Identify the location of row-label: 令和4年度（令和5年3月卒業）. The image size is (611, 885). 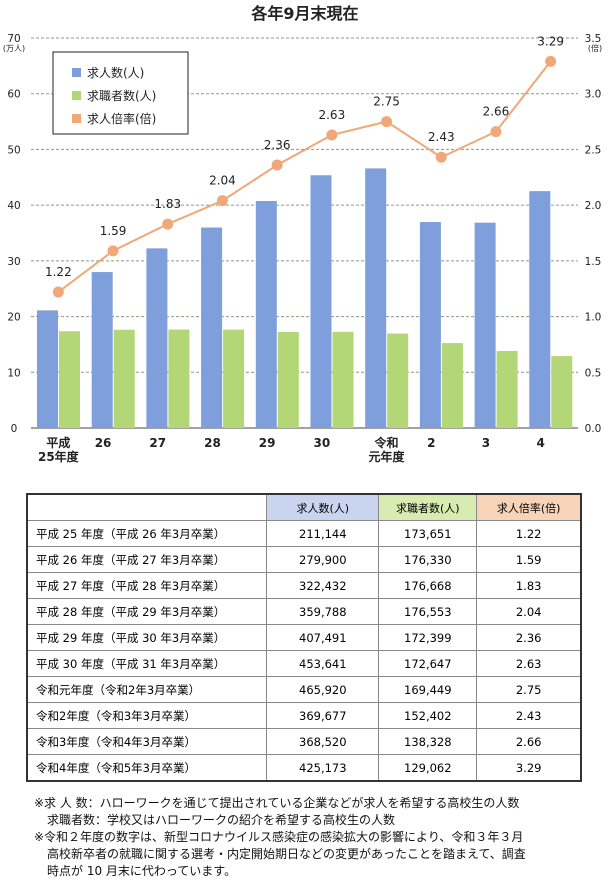
(147, 768).